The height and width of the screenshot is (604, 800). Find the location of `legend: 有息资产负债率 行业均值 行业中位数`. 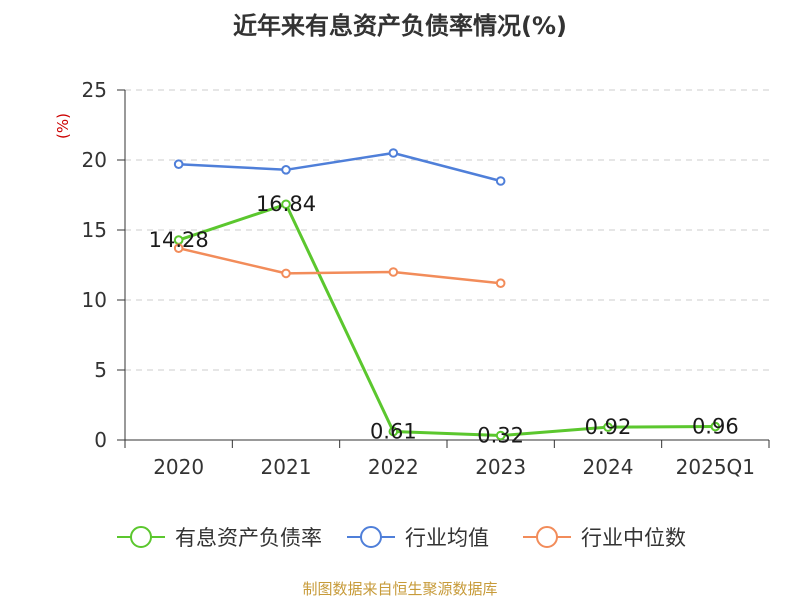

legend: 有息资产负债率 行业均值 行业中位数 is located at coordinates (401, 538).